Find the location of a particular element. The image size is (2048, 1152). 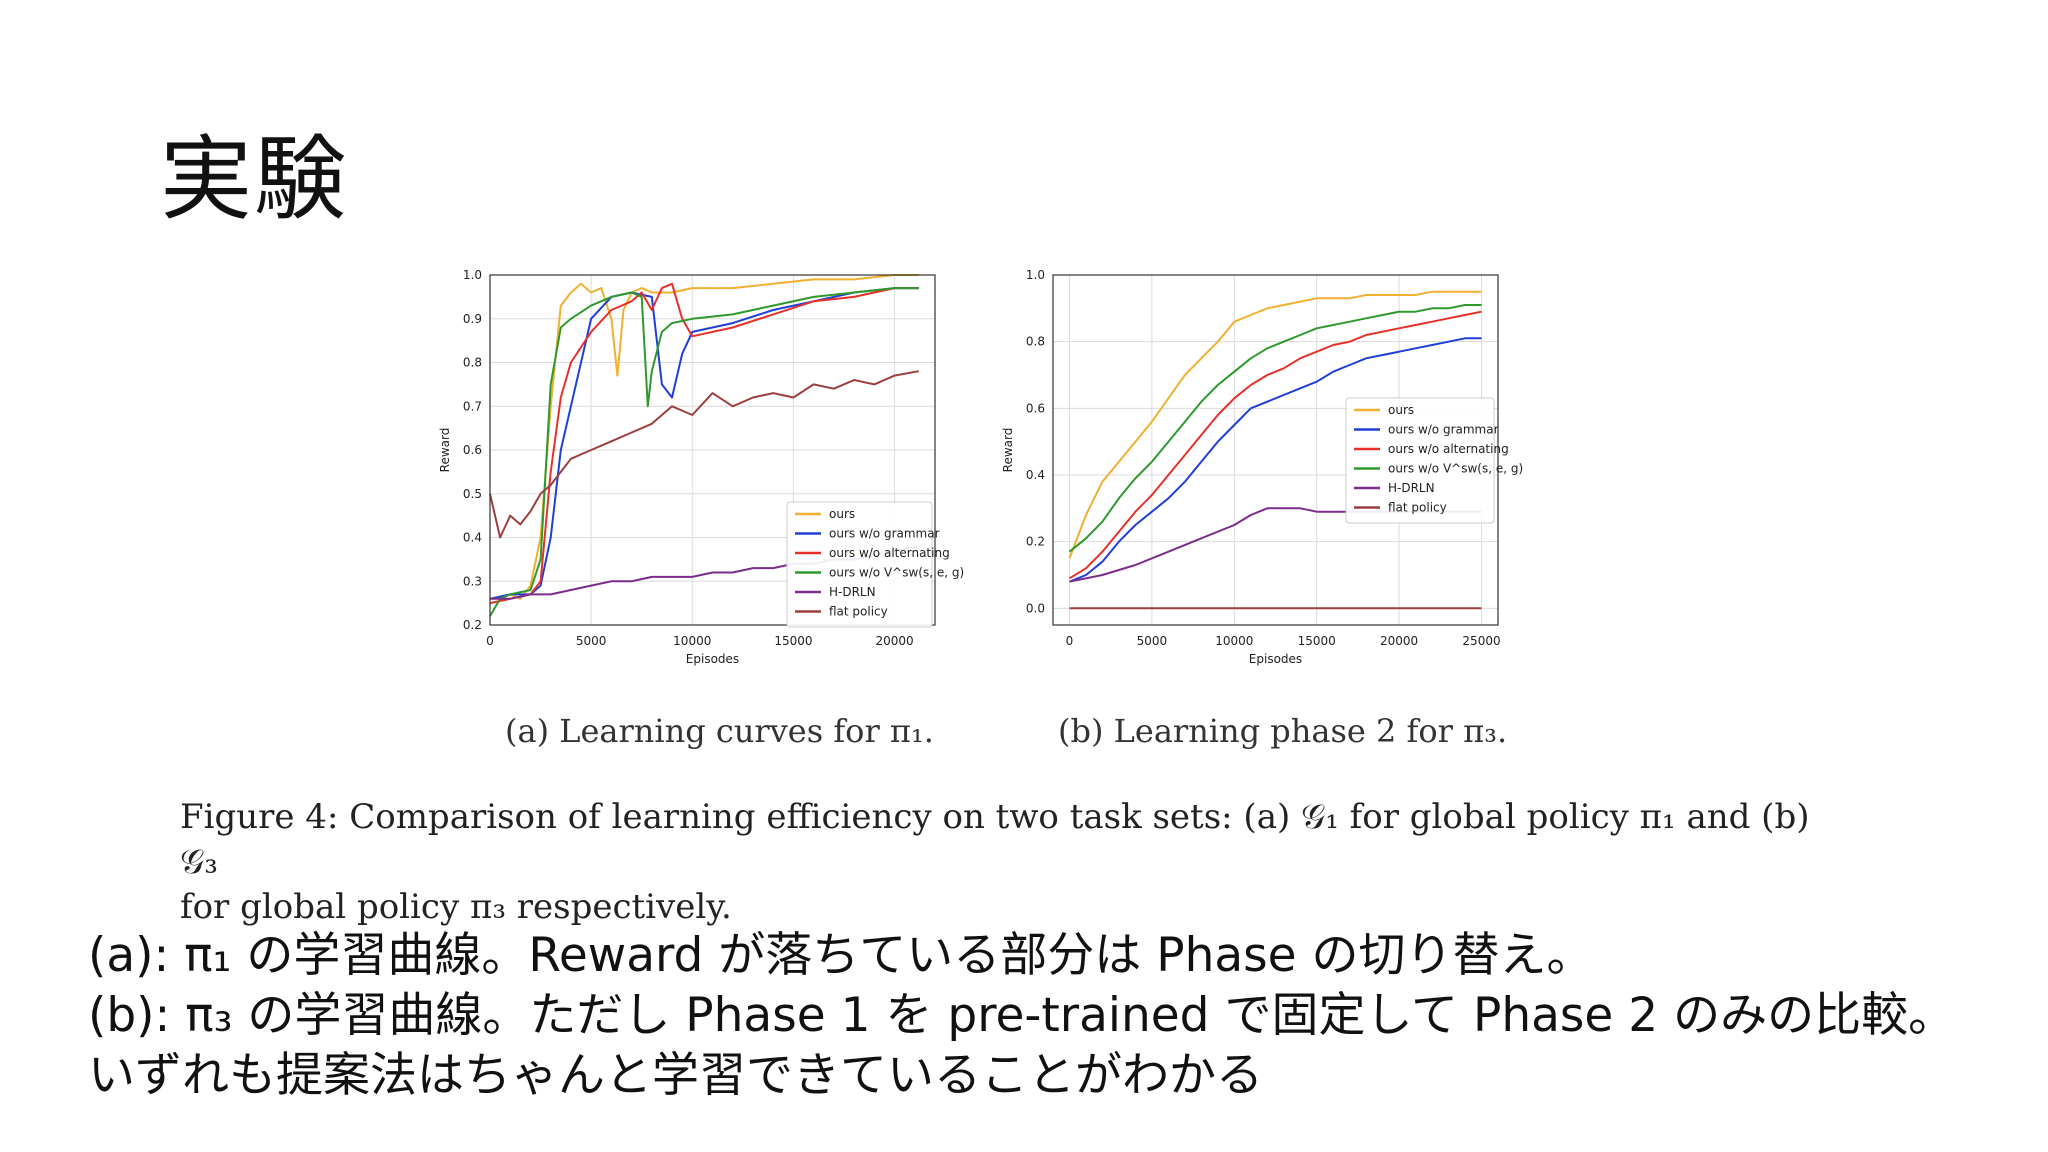

chart-0-legend-label: flat policy is located at coordinates (858, 612).